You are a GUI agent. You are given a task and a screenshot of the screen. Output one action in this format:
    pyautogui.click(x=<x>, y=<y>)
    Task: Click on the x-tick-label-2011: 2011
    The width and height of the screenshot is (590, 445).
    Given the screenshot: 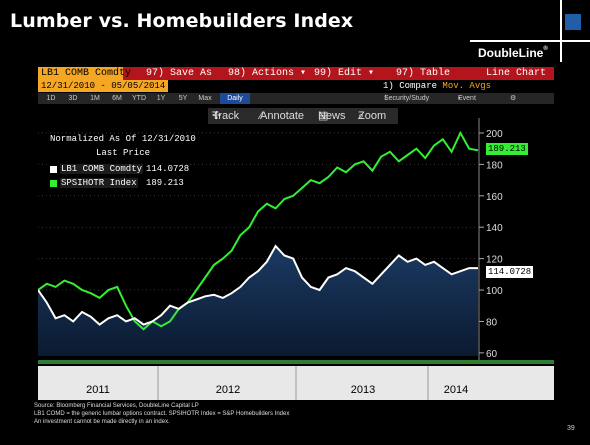 What is the action you would take?
    pyautogui.click(x=98, y=390)
    